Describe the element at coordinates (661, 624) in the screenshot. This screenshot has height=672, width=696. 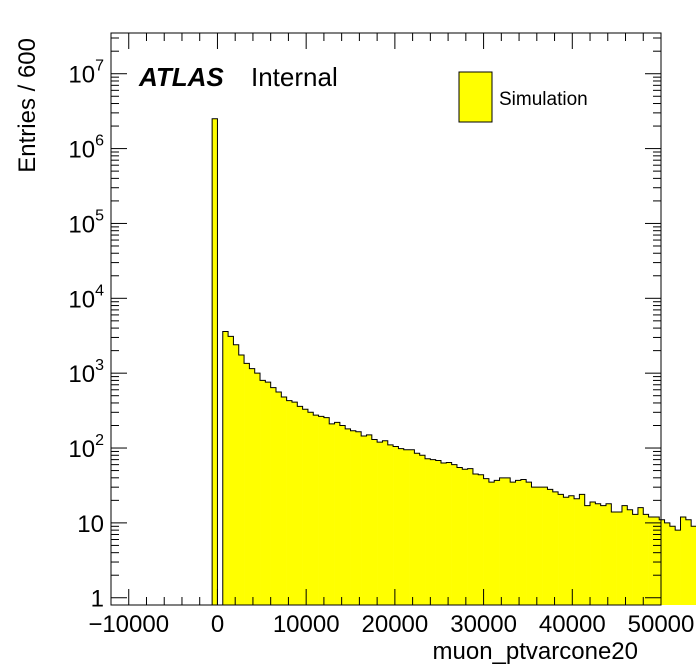
I see `x-tick-label: 50000` at that location.